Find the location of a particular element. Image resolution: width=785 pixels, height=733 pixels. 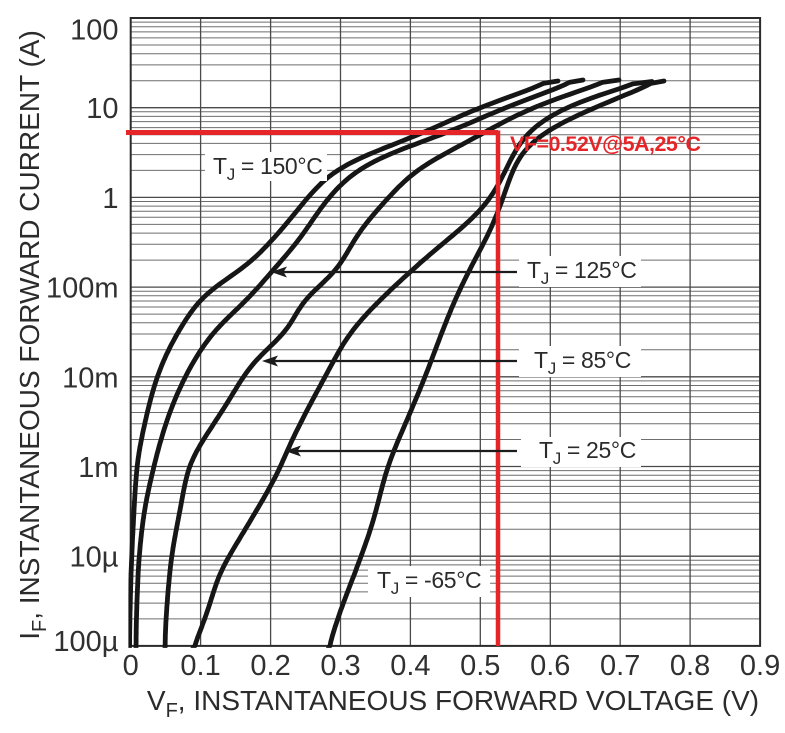

svg-text: 100m is located at coordinates (82, 289).